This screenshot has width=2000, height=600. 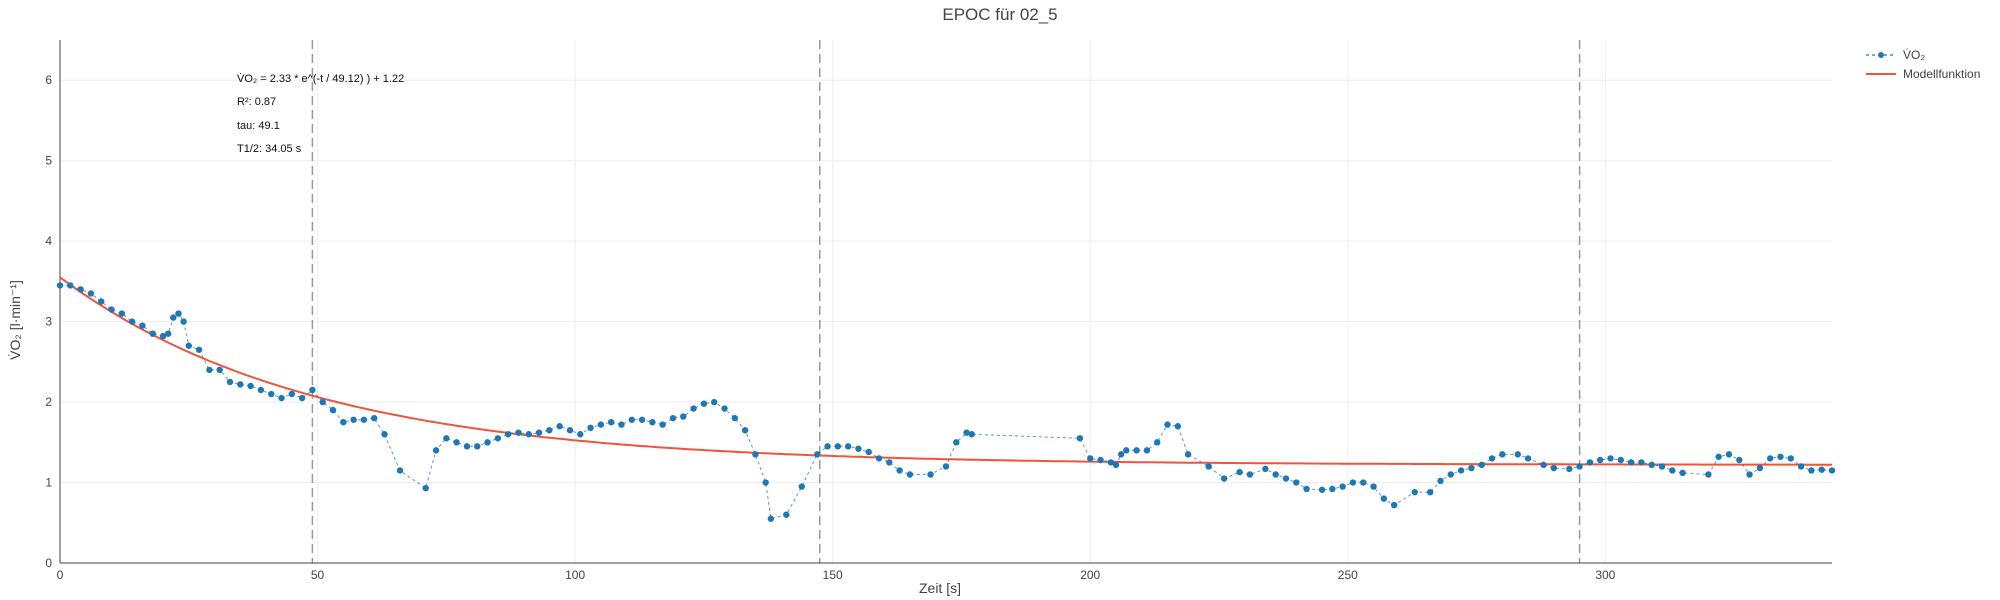 What do you see at coordinates (15, 320) in the screenshot?
I see `y-axis-title: V̇O₂ [l·min⁻¹]` at bounding box center [15, 320].